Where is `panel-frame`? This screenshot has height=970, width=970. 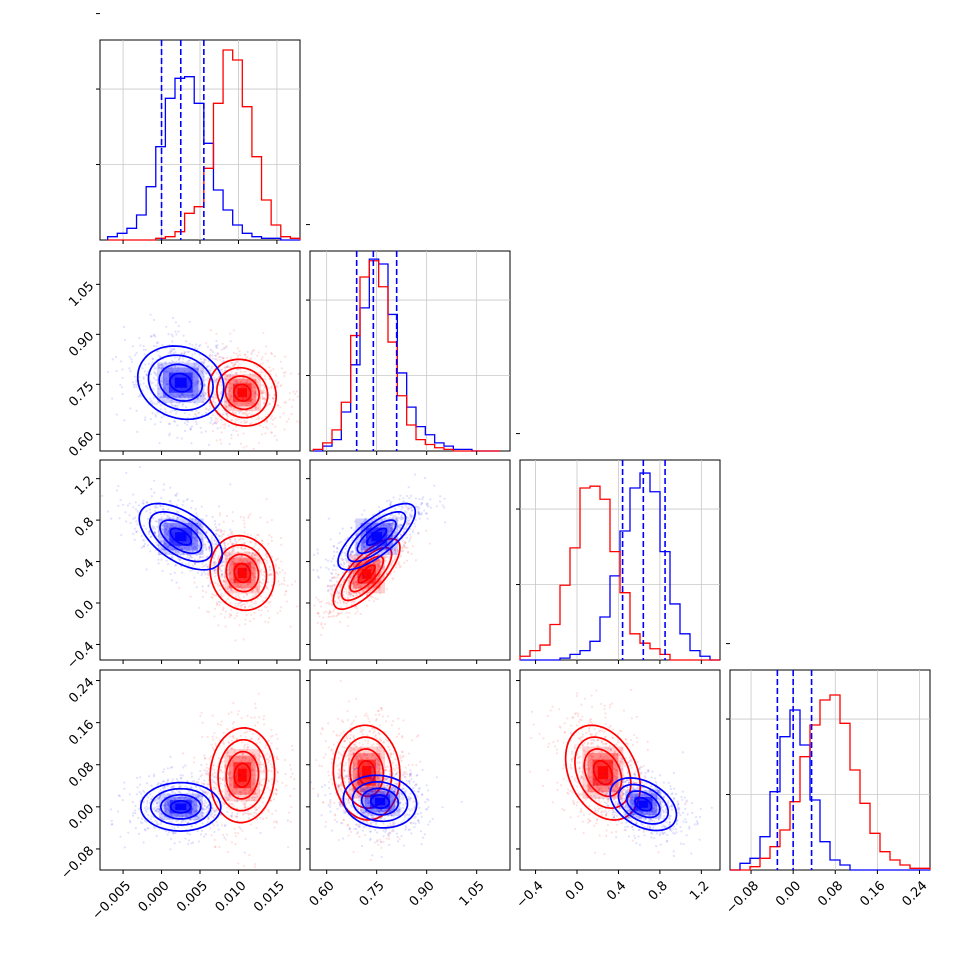
panel-frame is located at coordinates (620, 560).